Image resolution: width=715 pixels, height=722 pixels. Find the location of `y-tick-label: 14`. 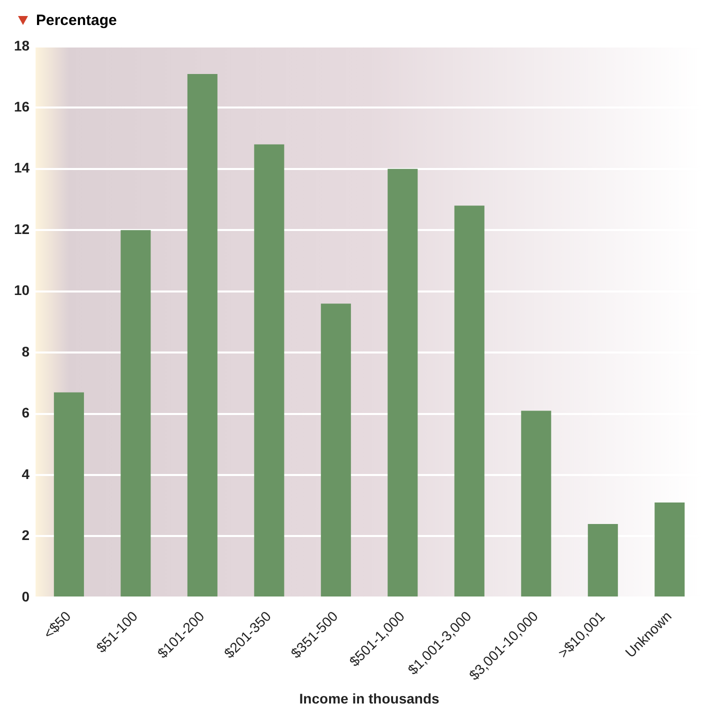

y-tick-label: 14 is located at coordinates (22, 168).